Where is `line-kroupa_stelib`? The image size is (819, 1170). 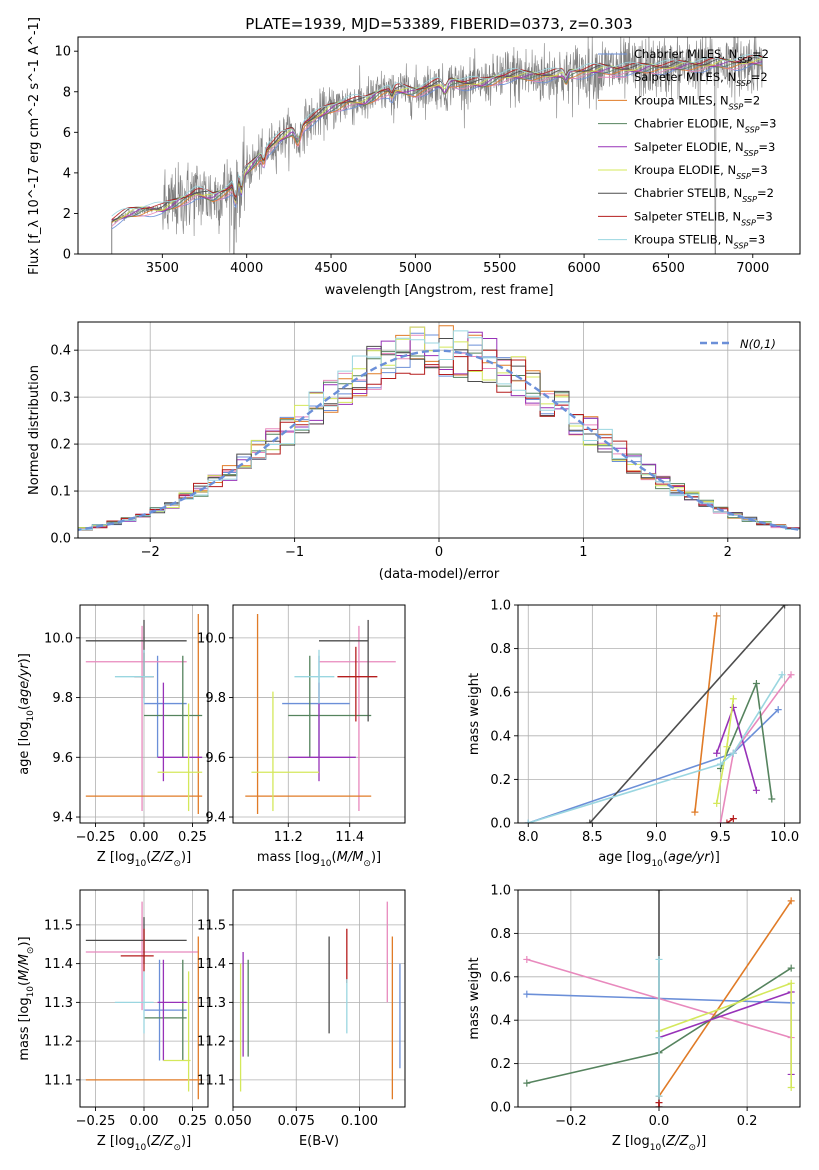
line-kroupa_stelib is located at coordinates (655, 748).